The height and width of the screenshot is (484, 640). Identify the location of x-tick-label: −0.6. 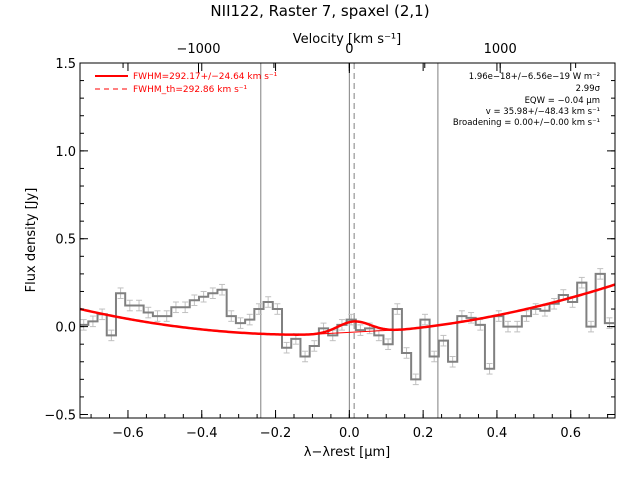
(128, 433).